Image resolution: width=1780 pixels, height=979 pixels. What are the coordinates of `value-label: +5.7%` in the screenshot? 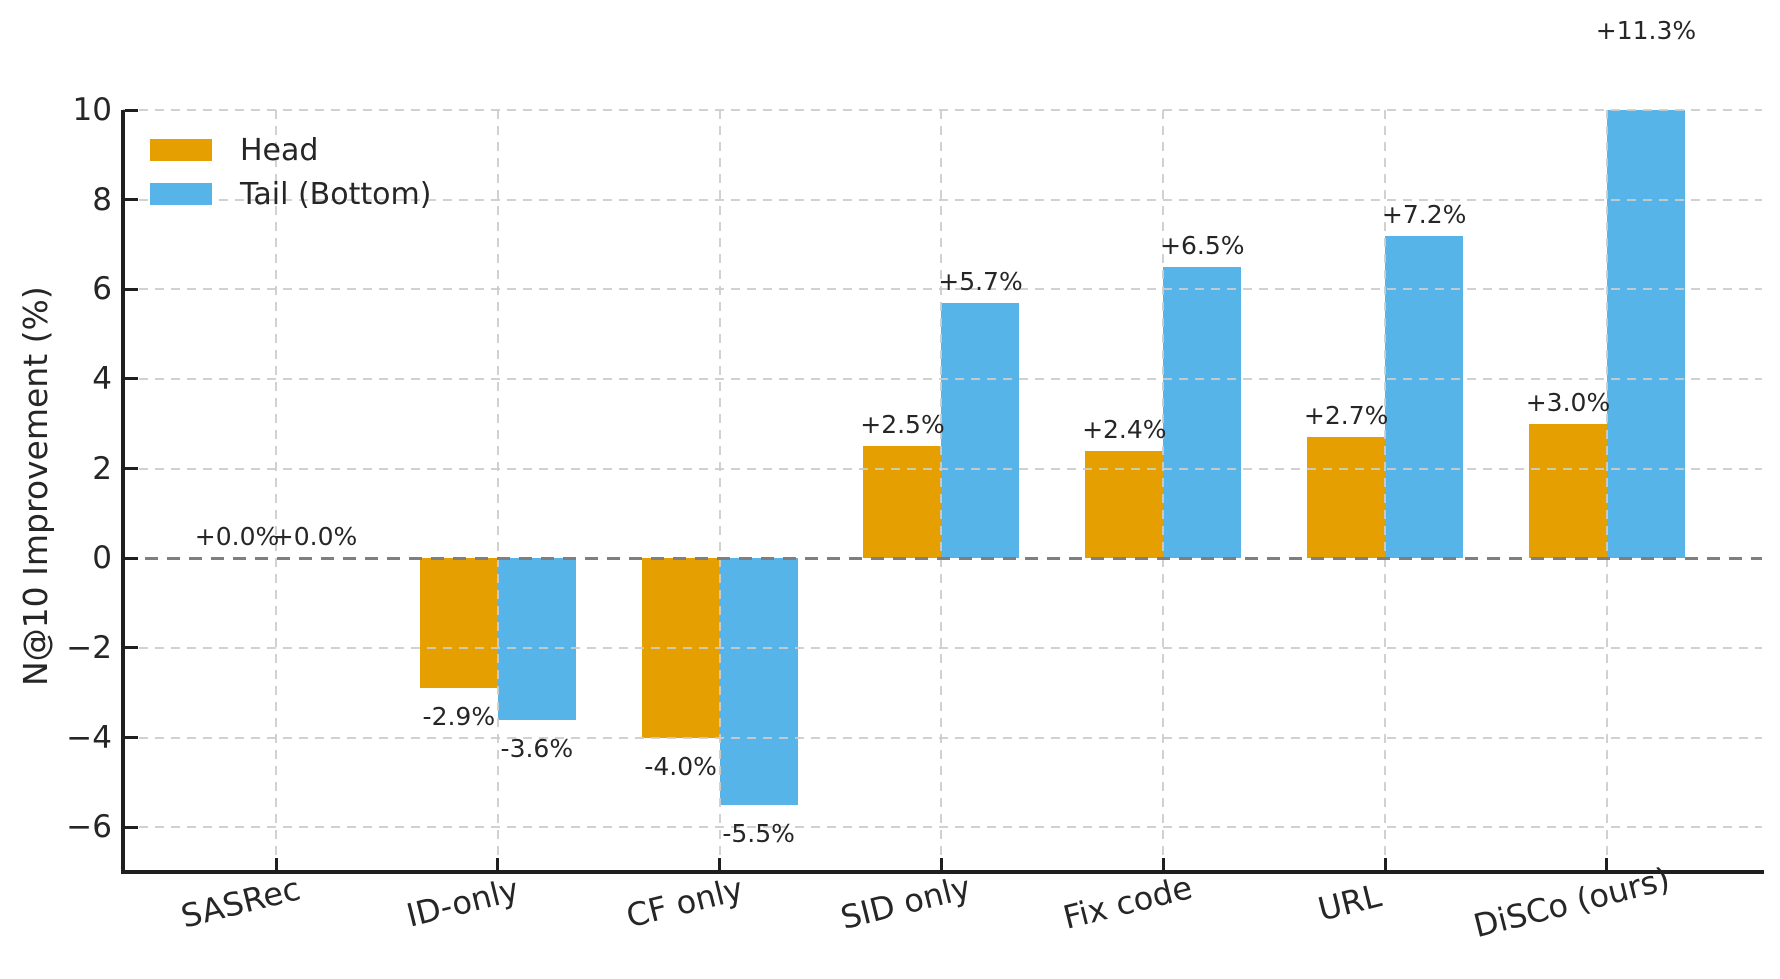 It's located at (980, 281).